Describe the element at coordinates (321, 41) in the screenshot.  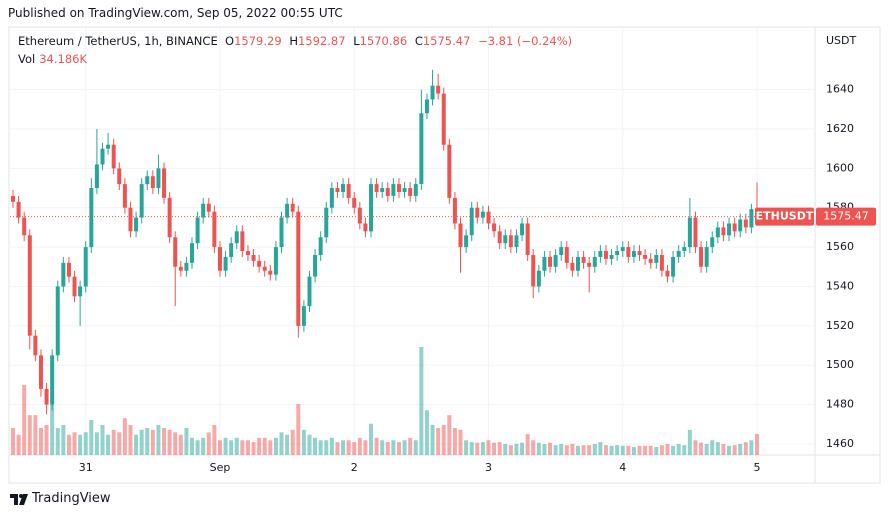
I see `high-value: 1592.87` at that location.